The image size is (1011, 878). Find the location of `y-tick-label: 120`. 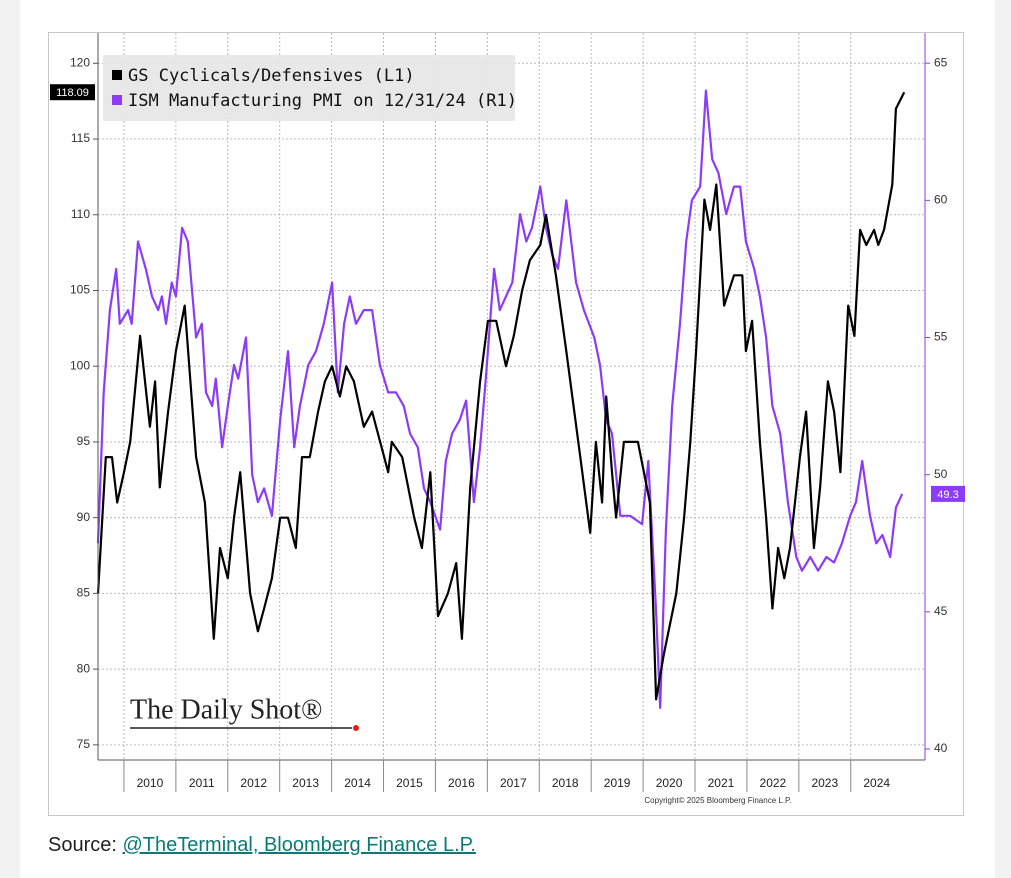

y-tick-label: 120 is located at coordinates (80, 62).